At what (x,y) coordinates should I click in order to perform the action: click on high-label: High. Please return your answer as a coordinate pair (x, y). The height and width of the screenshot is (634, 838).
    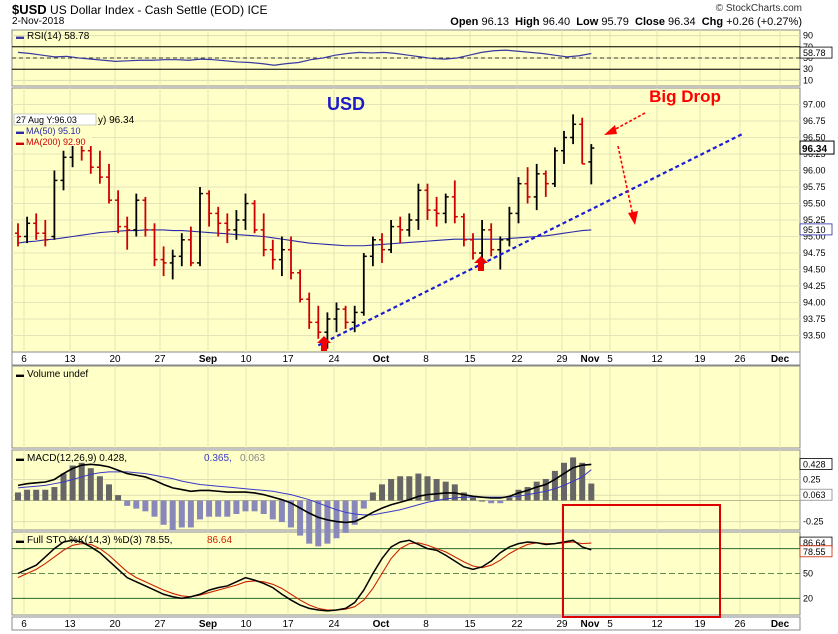
    Looking at the image, I should click on (527, 22).